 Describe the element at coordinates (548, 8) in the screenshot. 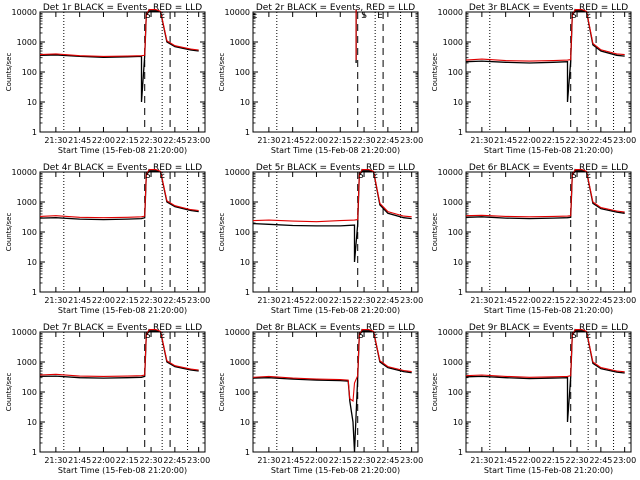

I see `panel-title: Det 3r BLACK = Events, RED = LLD` at that location.